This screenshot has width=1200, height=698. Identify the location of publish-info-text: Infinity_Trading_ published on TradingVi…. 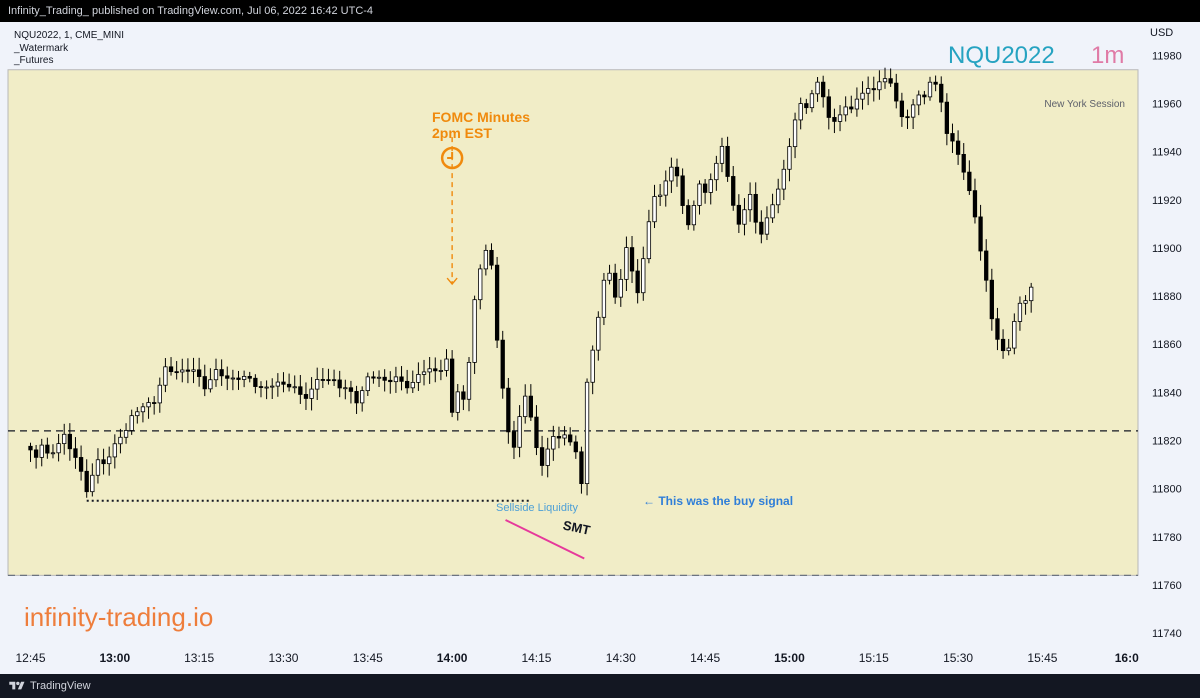
(191, 11).